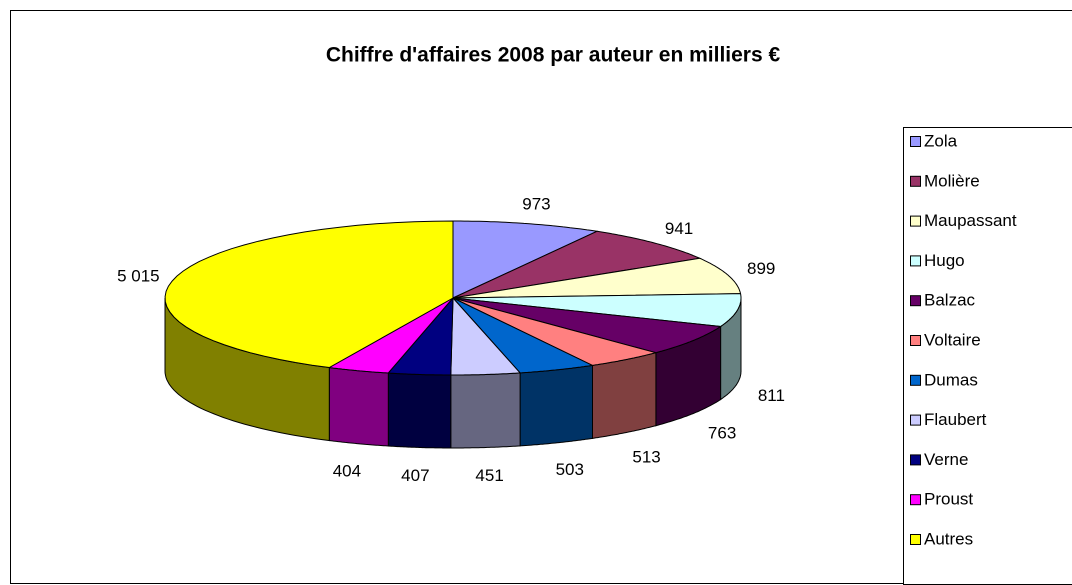 This screenshot has height=585, width=1072. I want to click on legend-label: Proust, so click(948, 499).